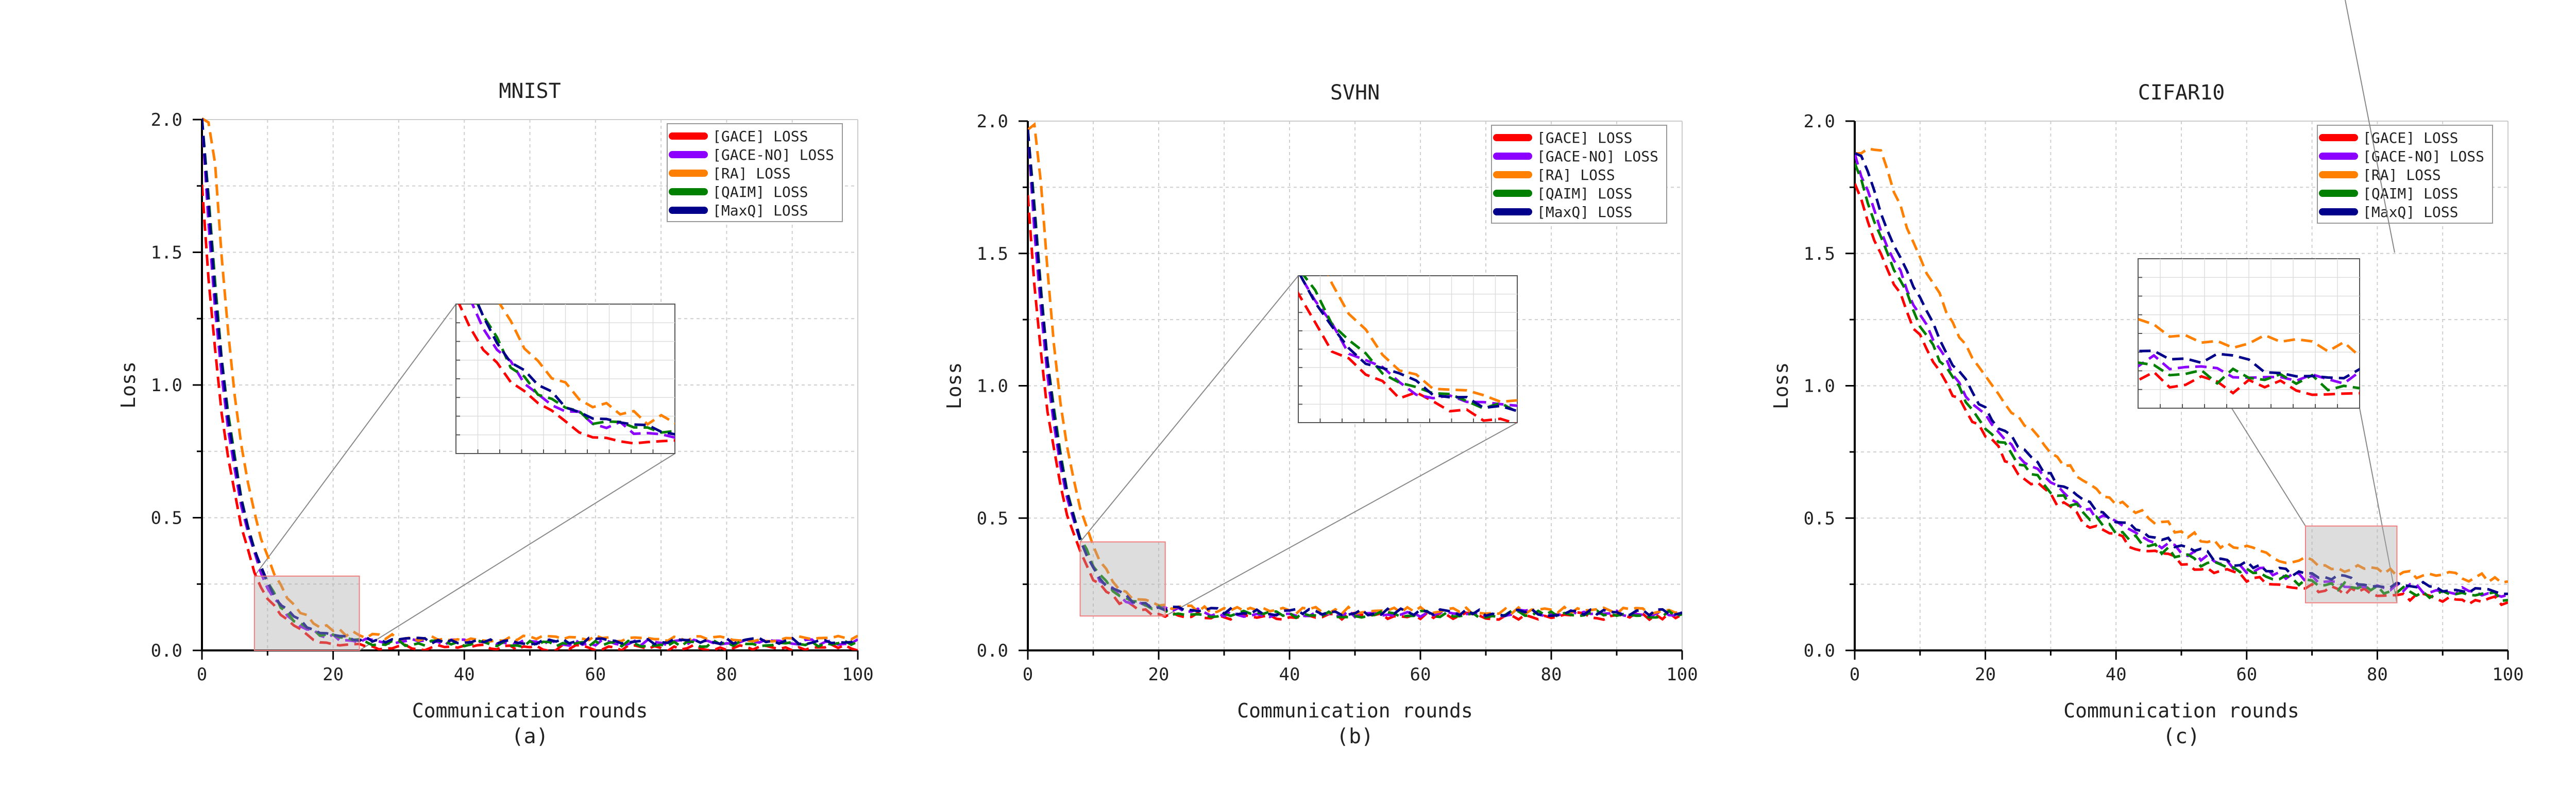  What do you see at coordinates (1355, 736) in the screenshot?
I see `subplot-label: (b)` at bounding box center [1355, 736].